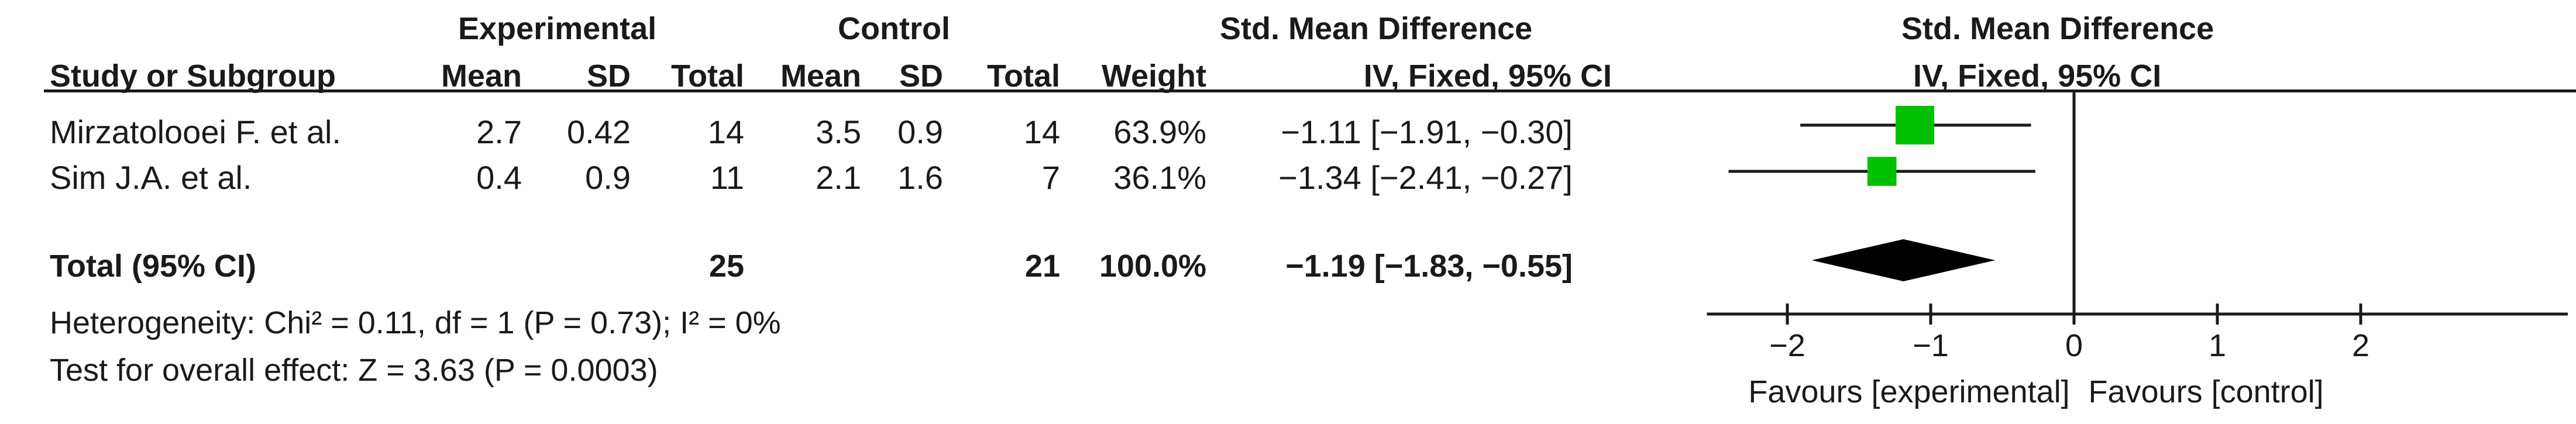 The image size is (2576, 424). I want to click on header-rule, so click(1310, 90).